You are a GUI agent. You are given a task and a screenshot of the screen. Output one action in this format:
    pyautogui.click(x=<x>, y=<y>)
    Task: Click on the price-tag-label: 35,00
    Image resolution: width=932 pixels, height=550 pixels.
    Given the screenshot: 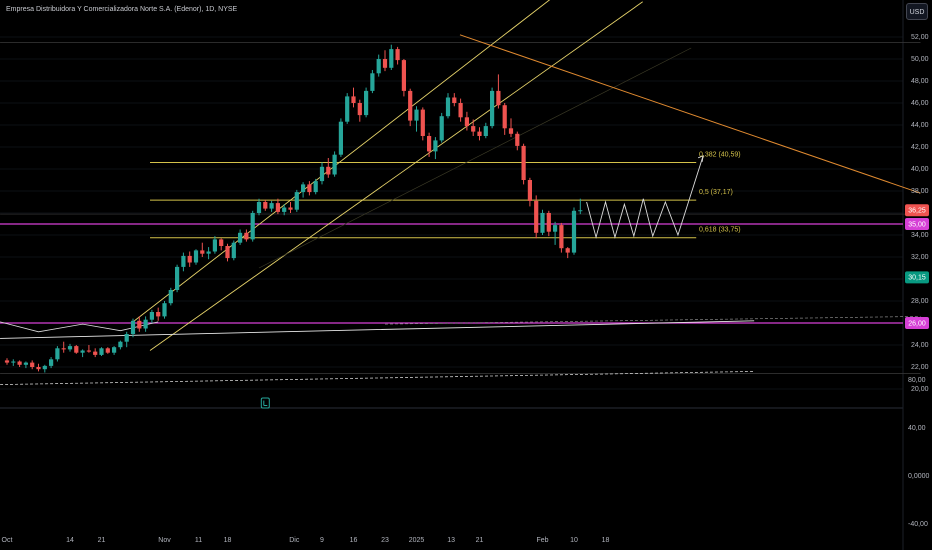 What is the action you would take?
    pyautogui.click(x=917, y=224)
    